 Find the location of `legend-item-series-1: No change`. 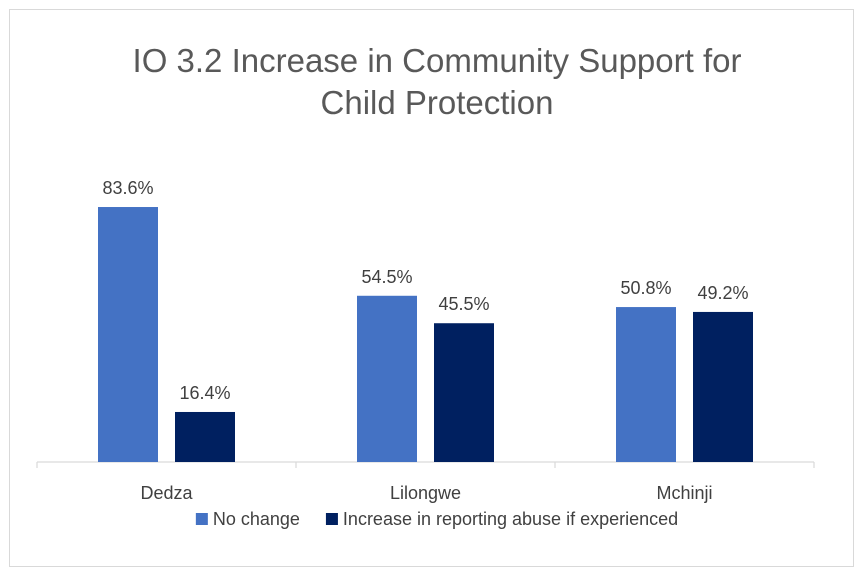

legend-item-series-1: No change is located at coordinates (247, 519).